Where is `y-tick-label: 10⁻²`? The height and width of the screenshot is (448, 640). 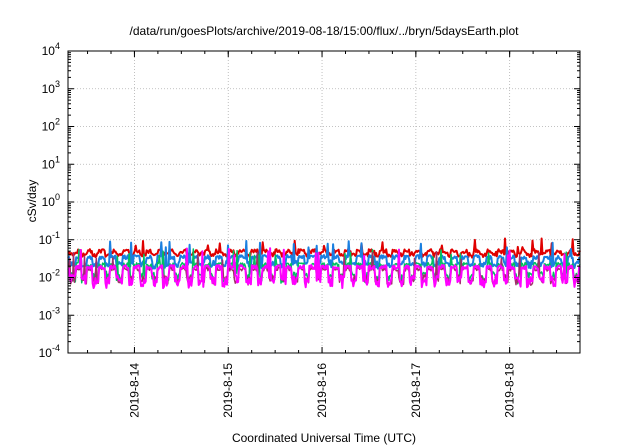
y-tick-label: 10⁻² is located at coordinates (49, 276).